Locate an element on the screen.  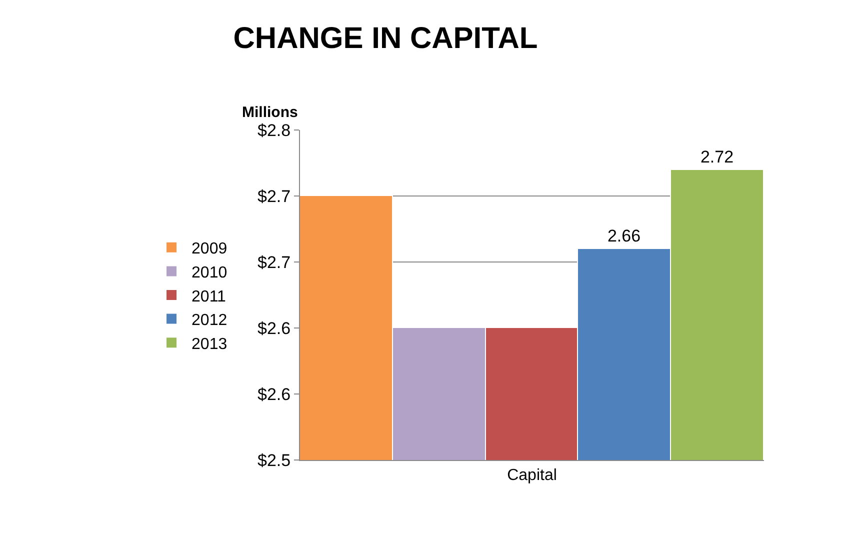
legend-label: 2010 is located at coordinates (210, 273).